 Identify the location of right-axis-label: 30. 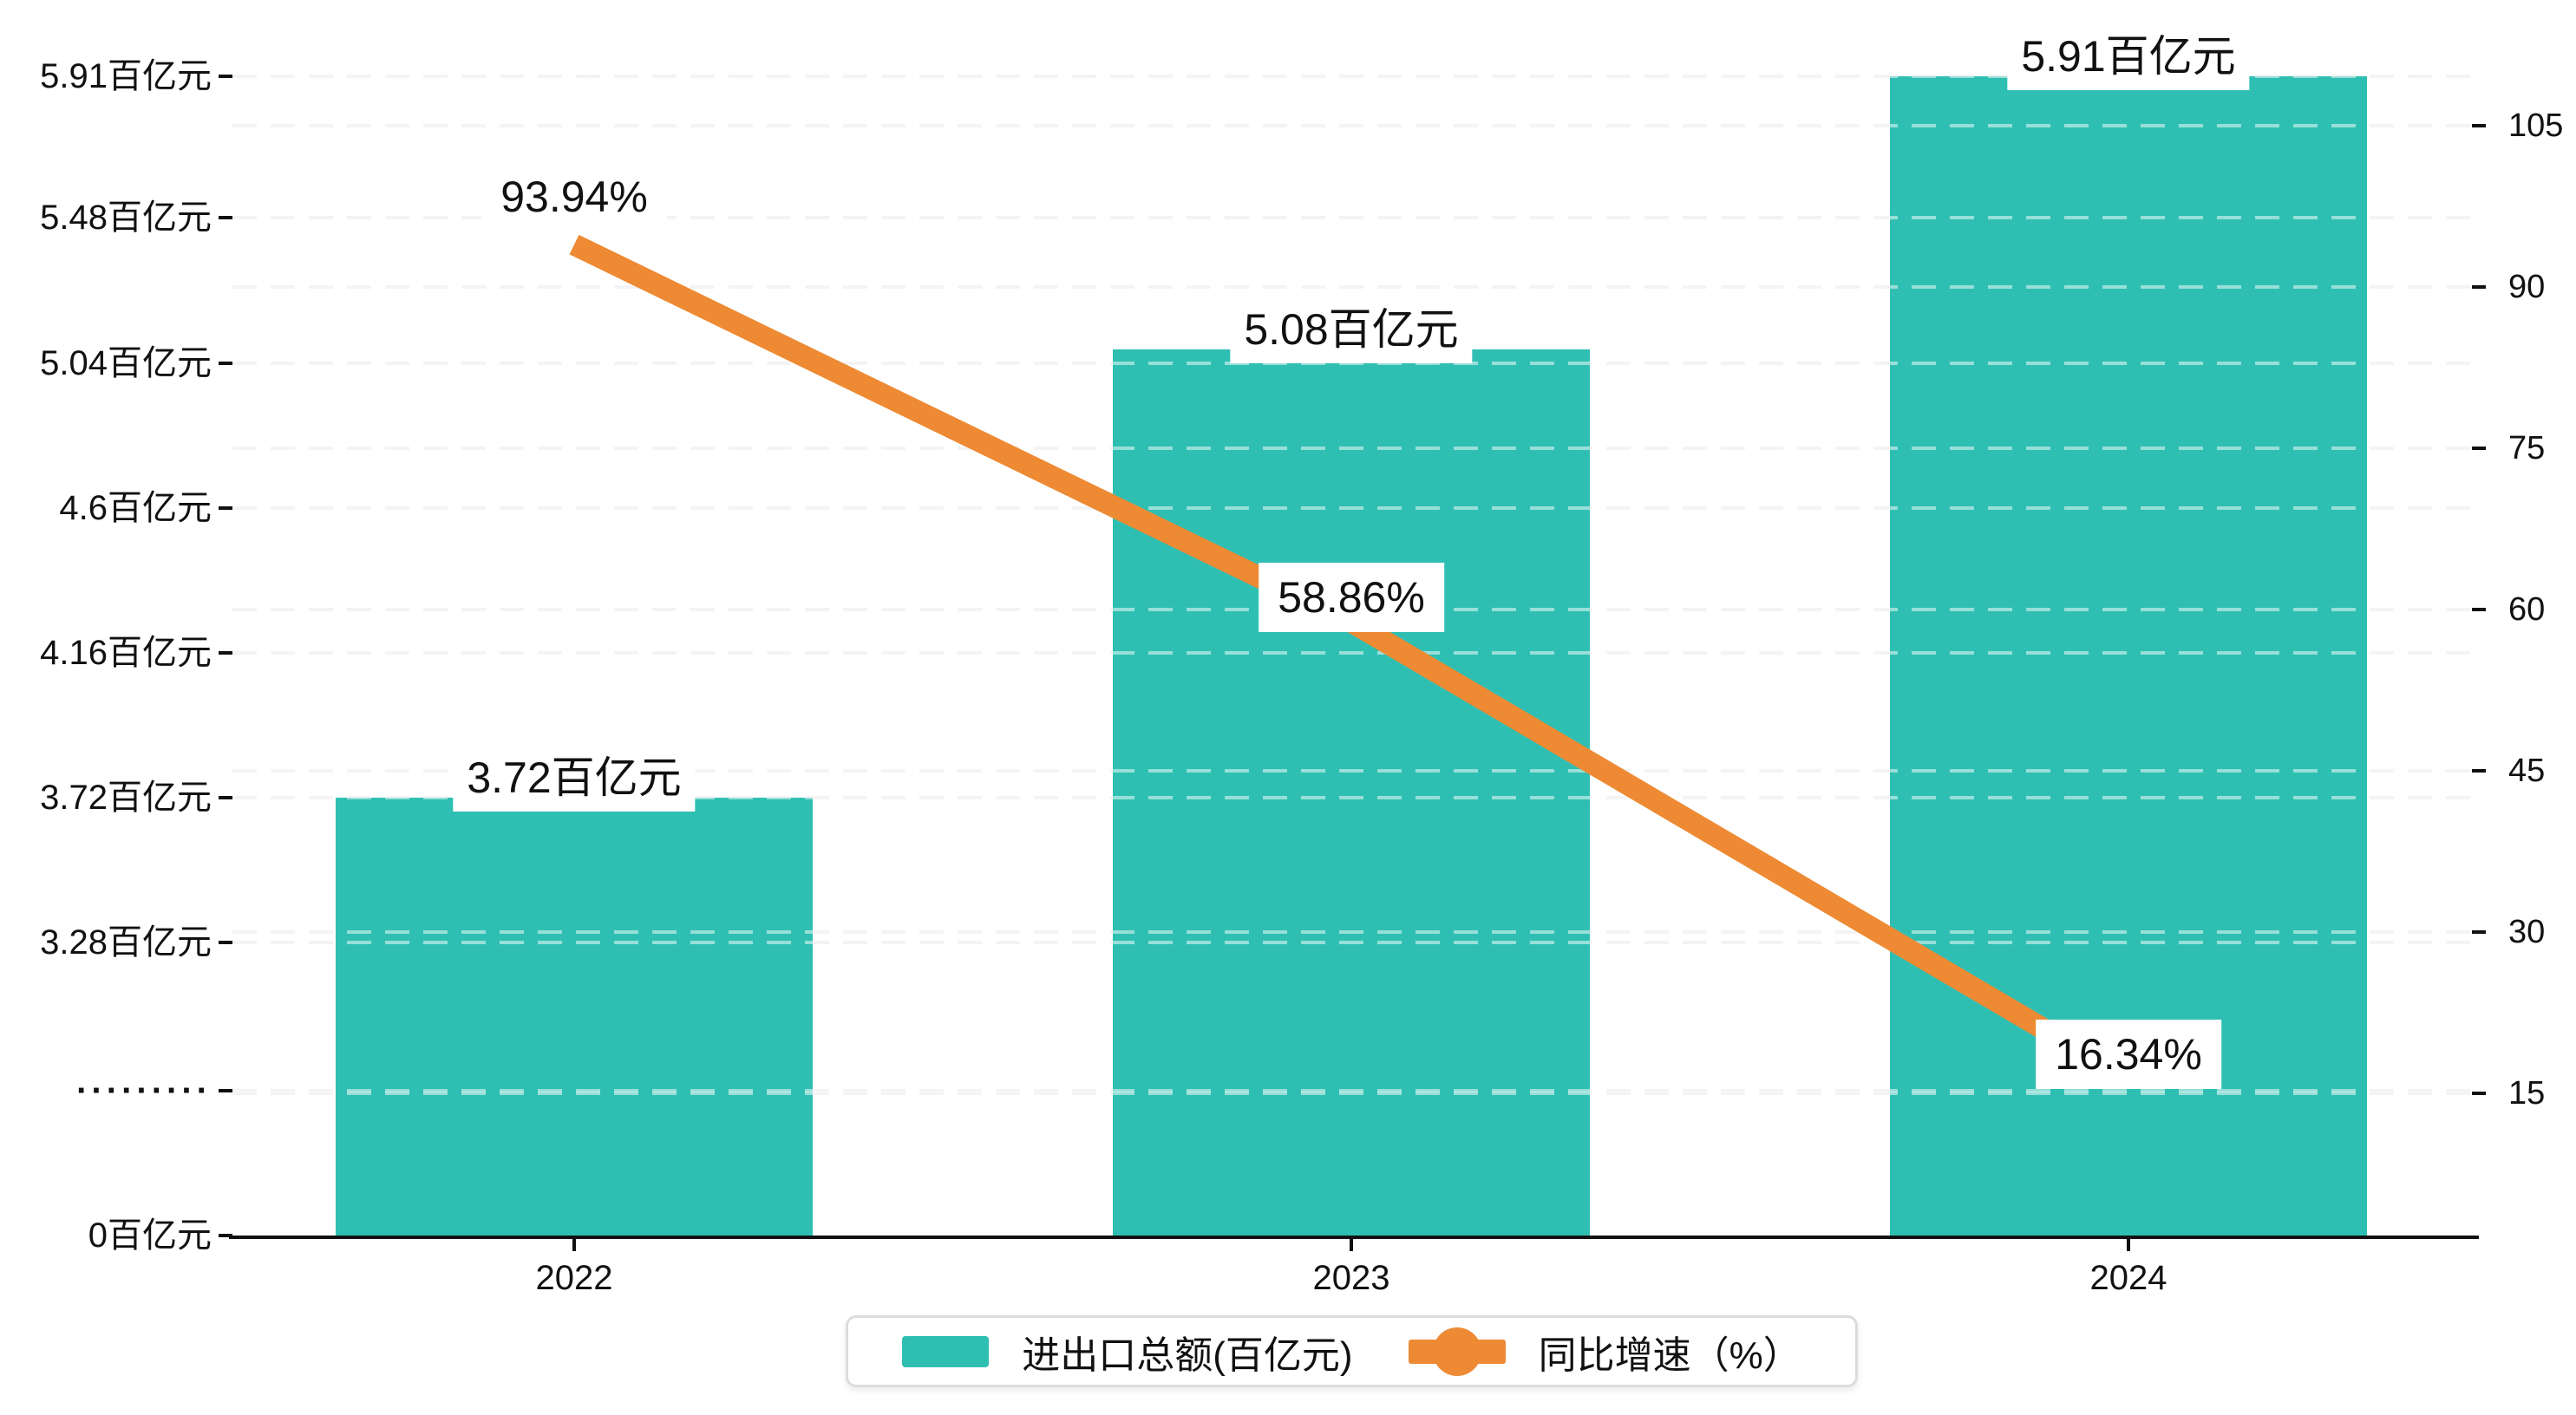
(2527, 932).